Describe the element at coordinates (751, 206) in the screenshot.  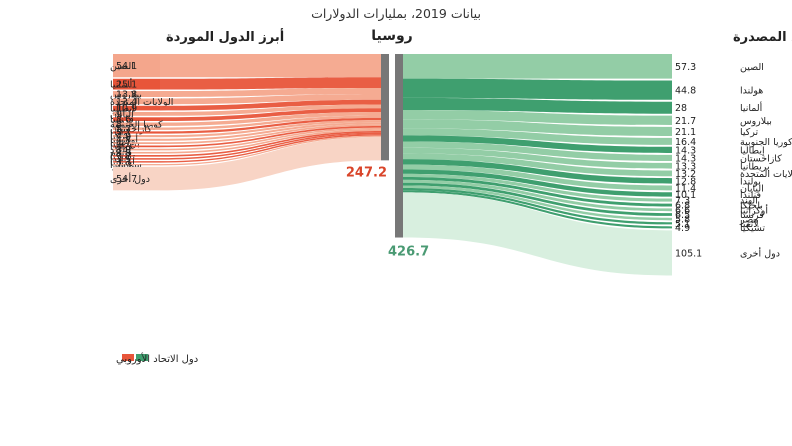
I see `export-country-label: بلجيكا` at that location.